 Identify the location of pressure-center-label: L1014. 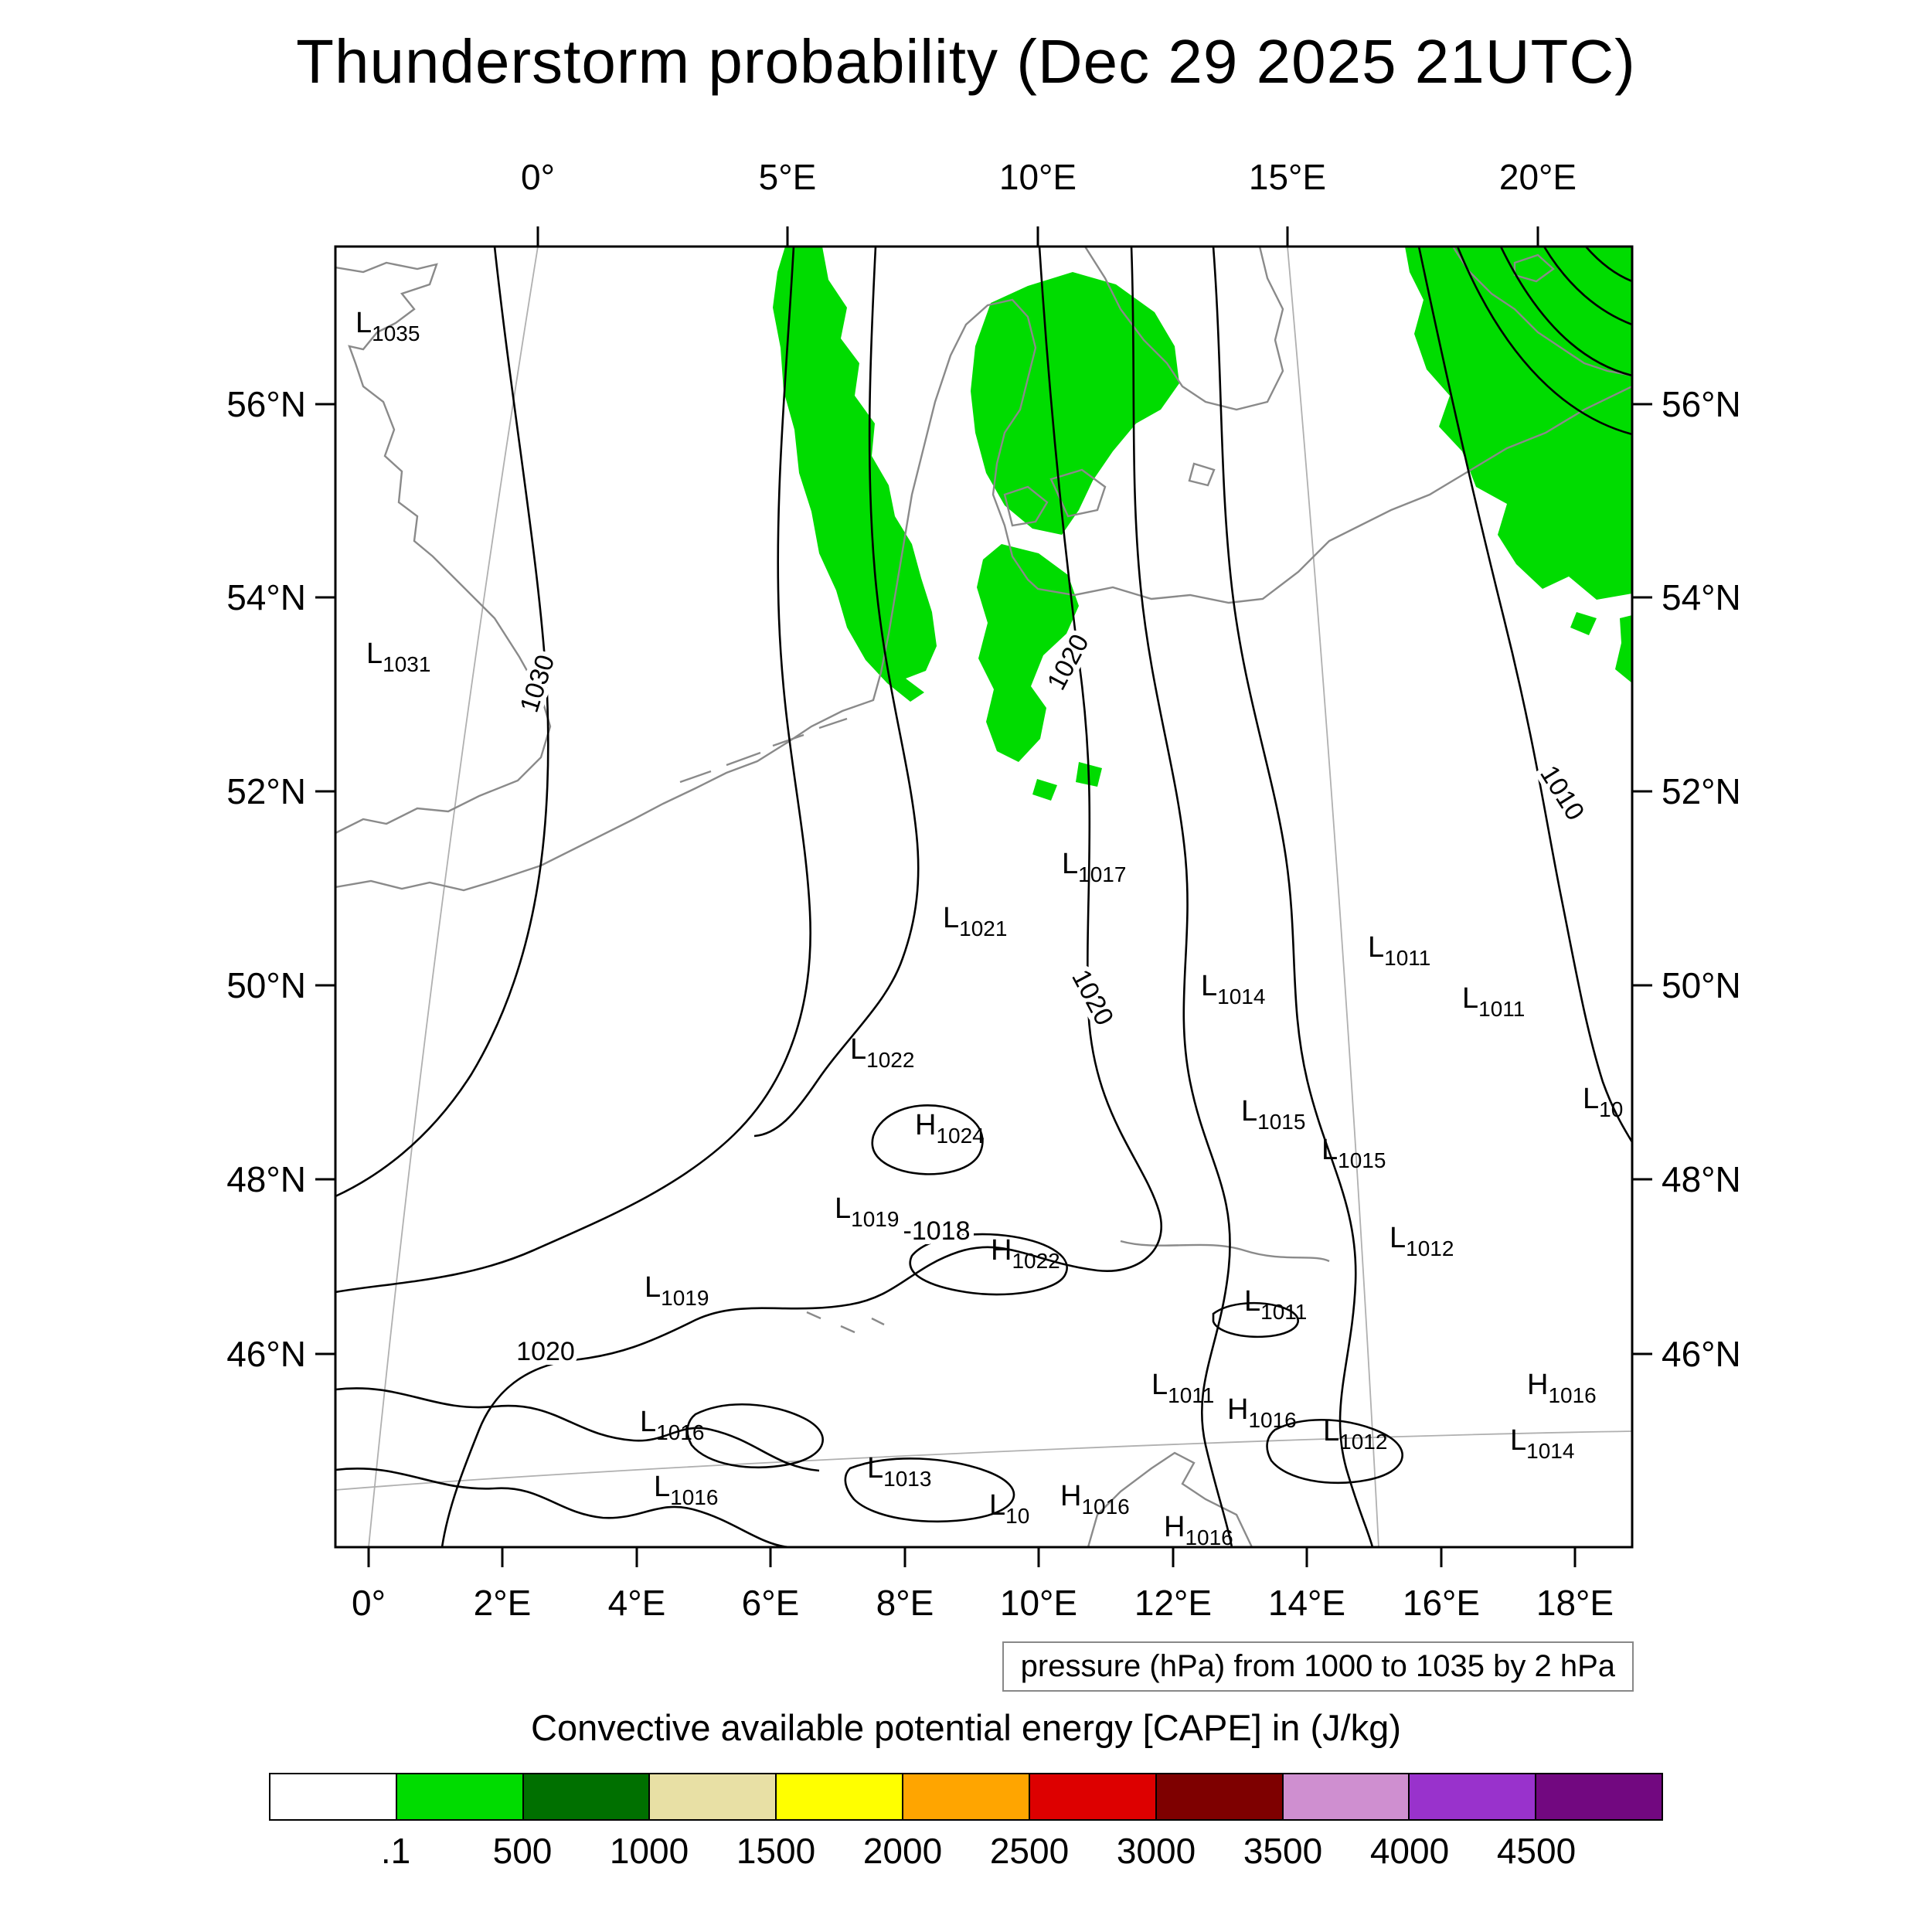
(1233, 990).